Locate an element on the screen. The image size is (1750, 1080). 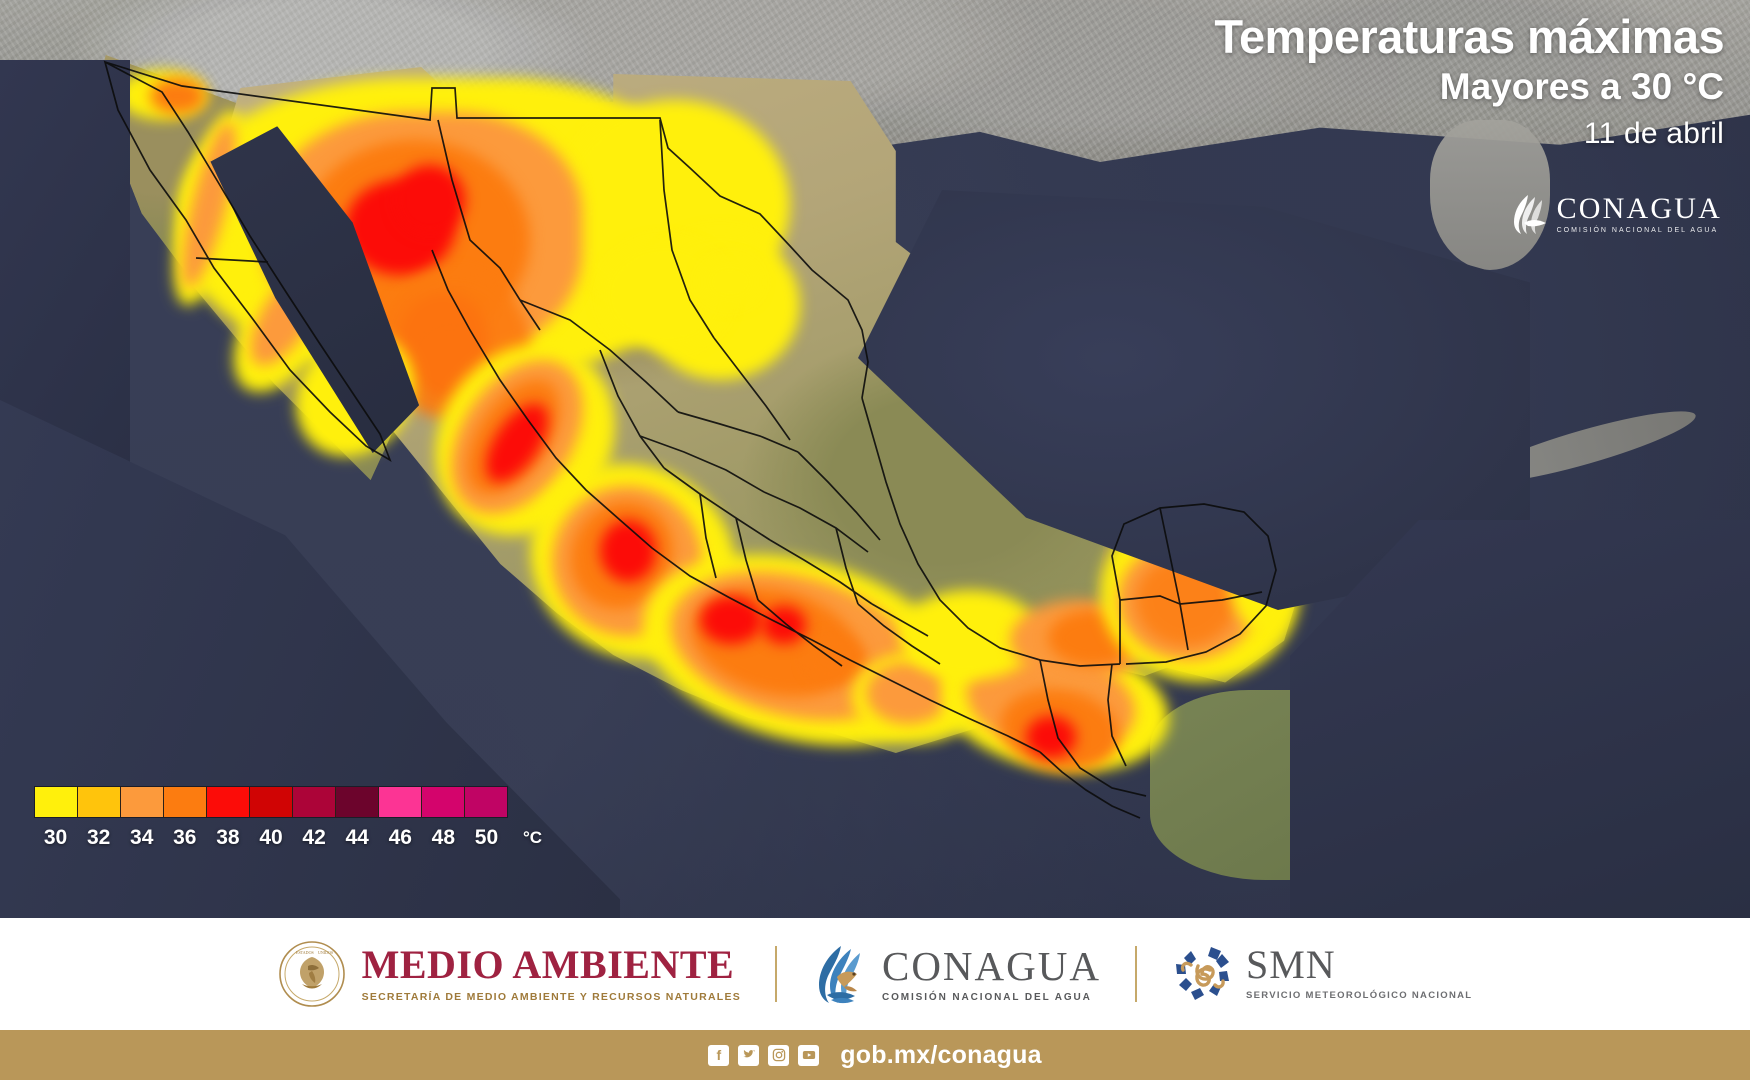
svg-text: UNIDOS is located at coordinates (325, 952).